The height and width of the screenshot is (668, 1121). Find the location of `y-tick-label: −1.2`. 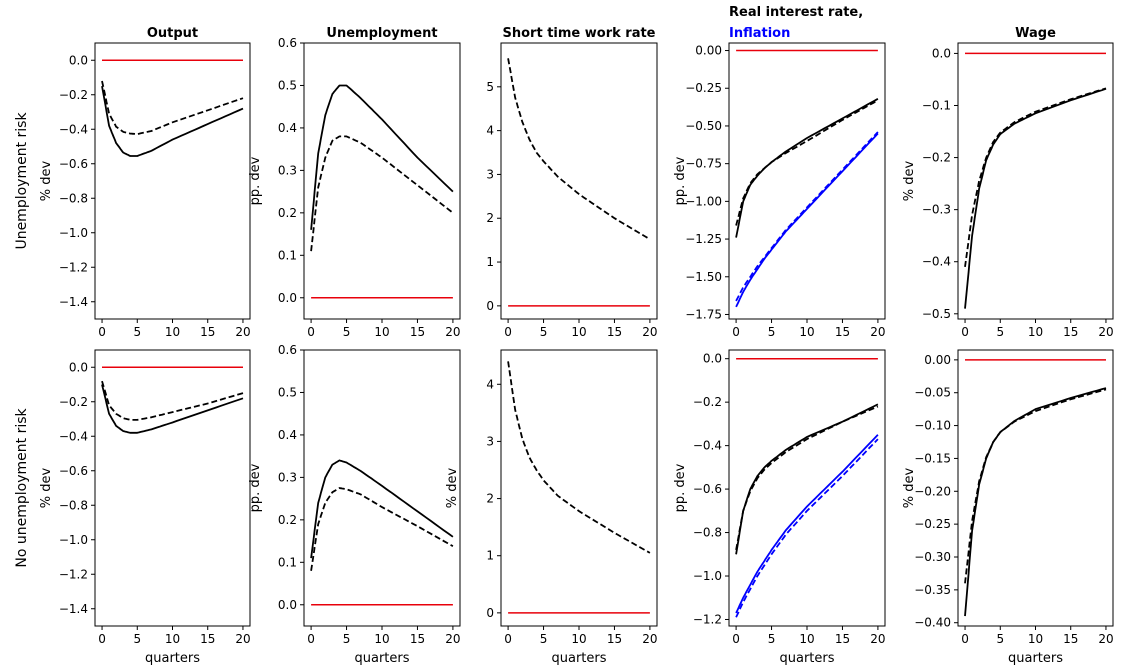

y-tick-label: −1.2 is located at coordinates (73, 574).